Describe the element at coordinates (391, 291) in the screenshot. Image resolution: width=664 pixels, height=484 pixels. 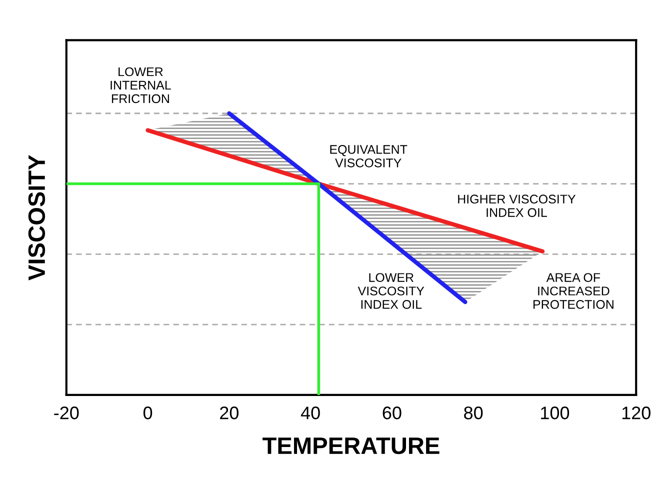
I see `annotation: LOWER VISCOSITY INDEX OIL` at that location.